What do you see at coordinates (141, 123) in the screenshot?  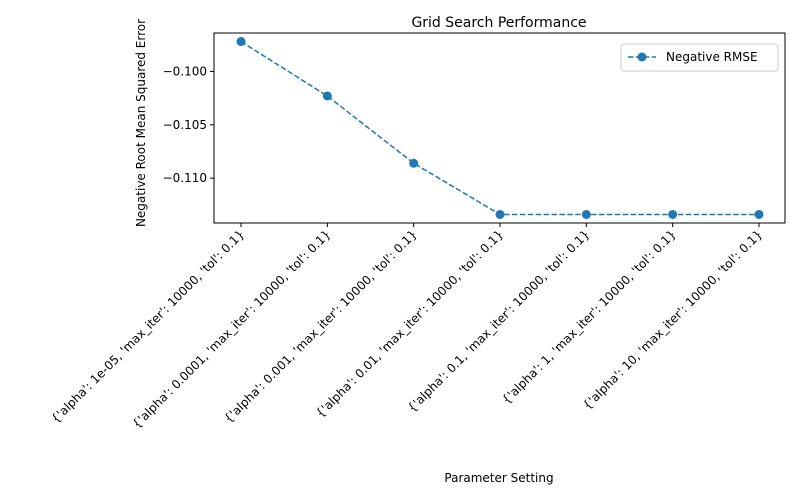 I see `y-axis-label: Negative Root Mean Squared Error` at bounding box center [141, 123].